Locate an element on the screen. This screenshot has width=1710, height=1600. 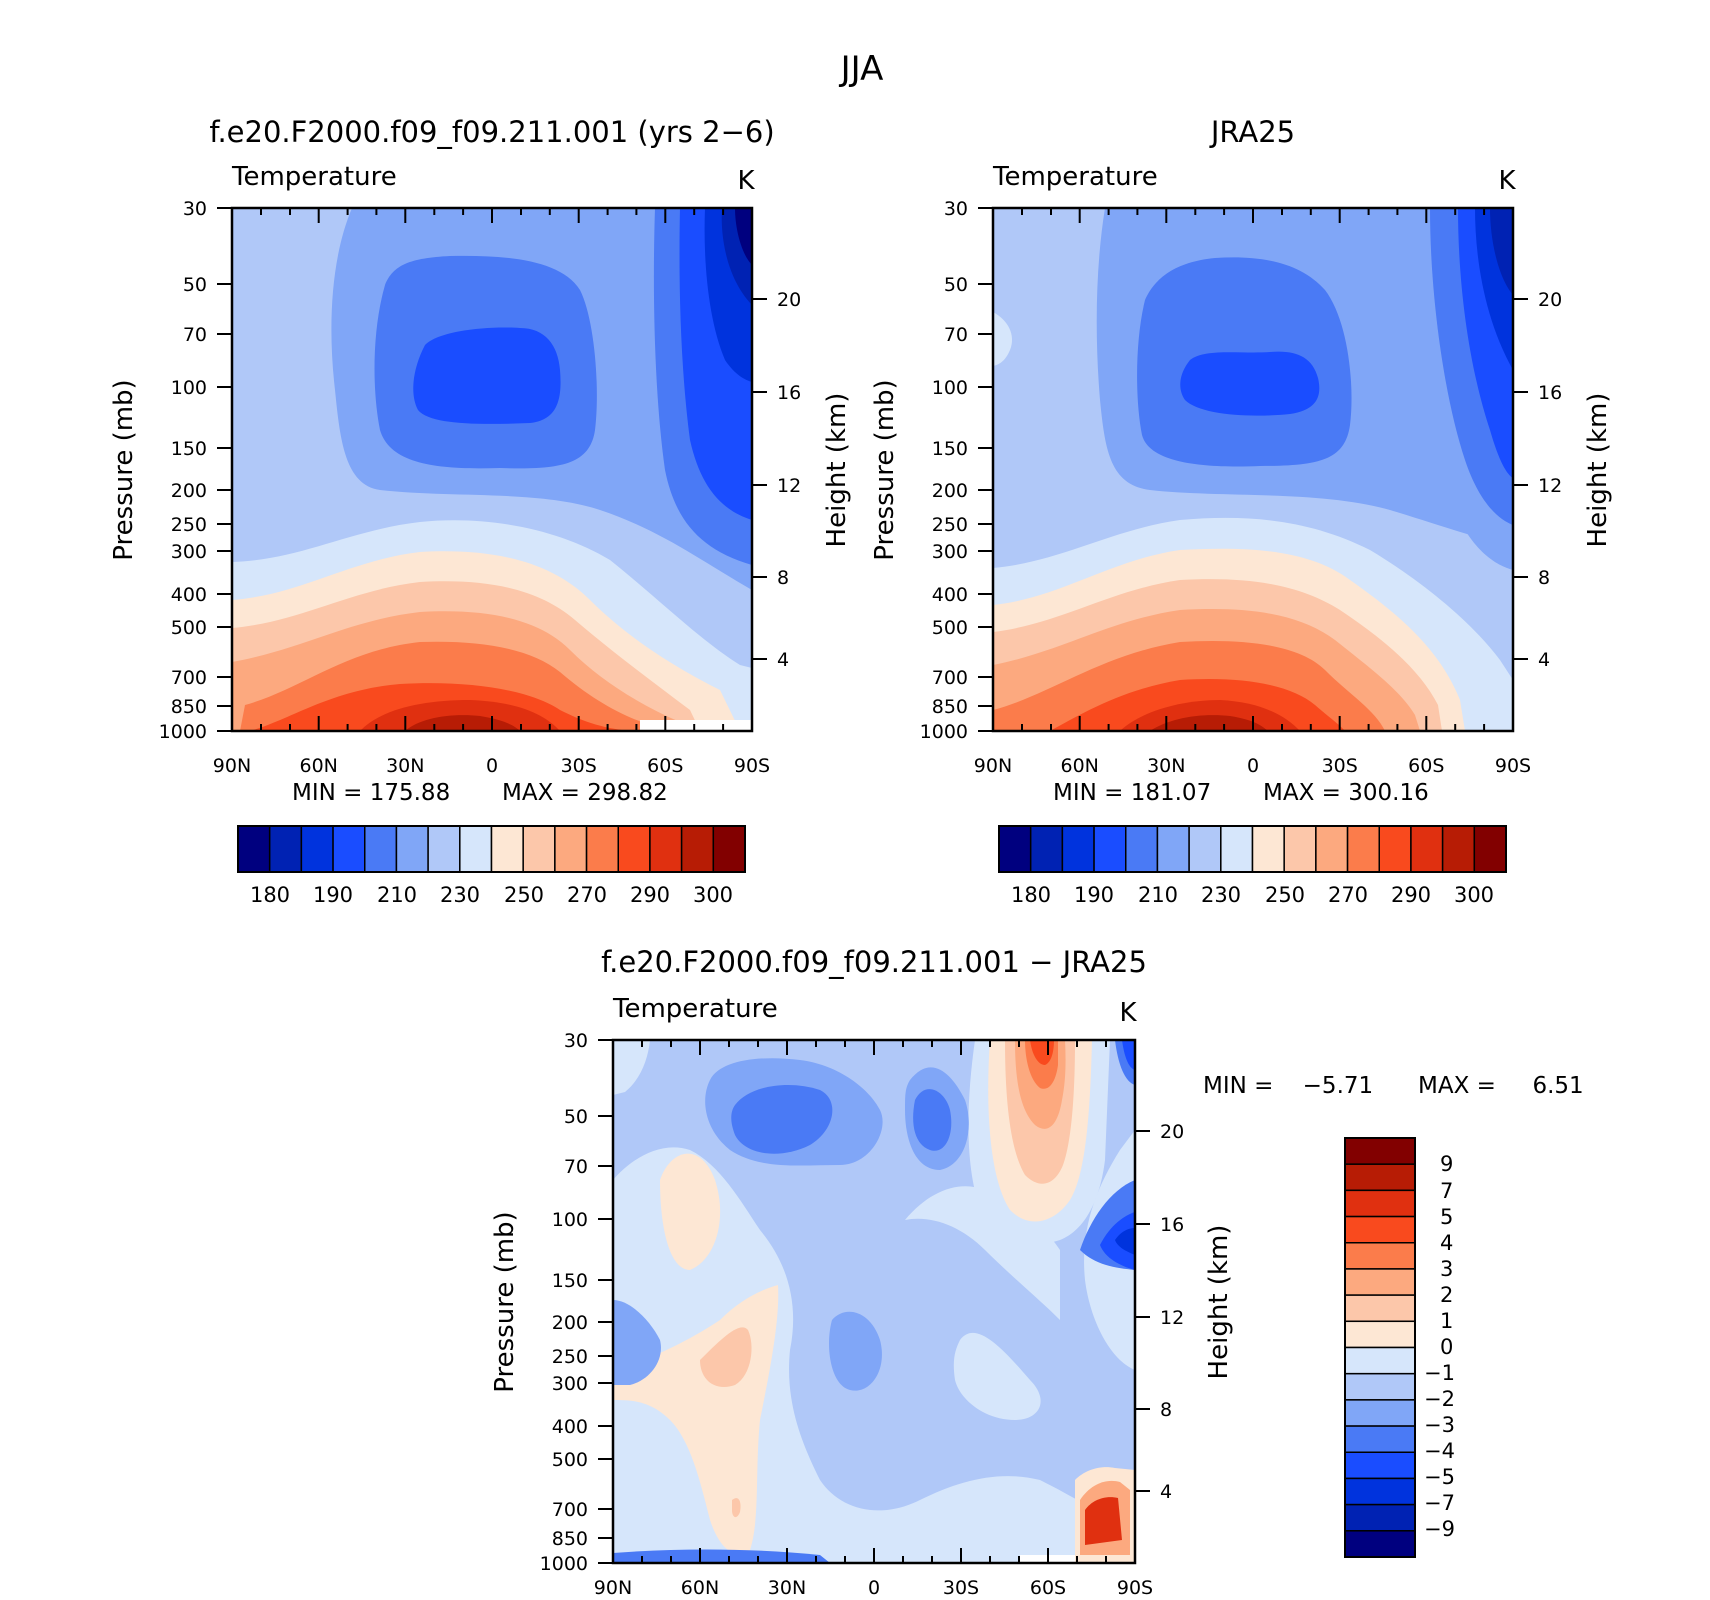
panel-diff-contours is located at coordinates (874, 1301).